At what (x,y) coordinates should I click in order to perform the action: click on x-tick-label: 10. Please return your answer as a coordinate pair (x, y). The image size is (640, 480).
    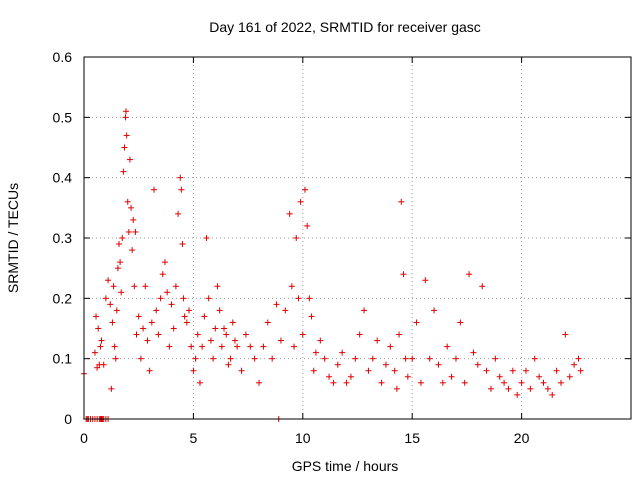
    Looking at the image, I should click on (303, 438).